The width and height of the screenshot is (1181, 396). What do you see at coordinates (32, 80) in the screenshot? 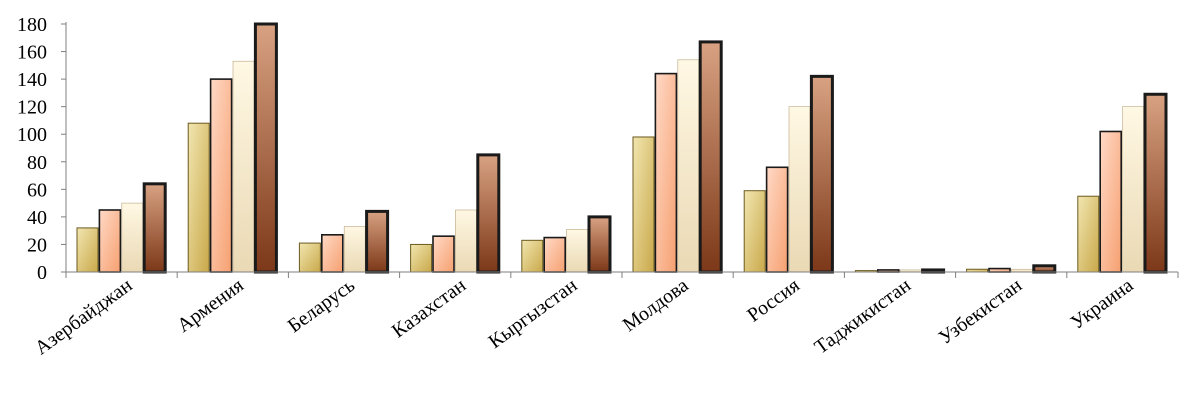
I see `y-tick-label: 140` at bounding box center [32, 80].